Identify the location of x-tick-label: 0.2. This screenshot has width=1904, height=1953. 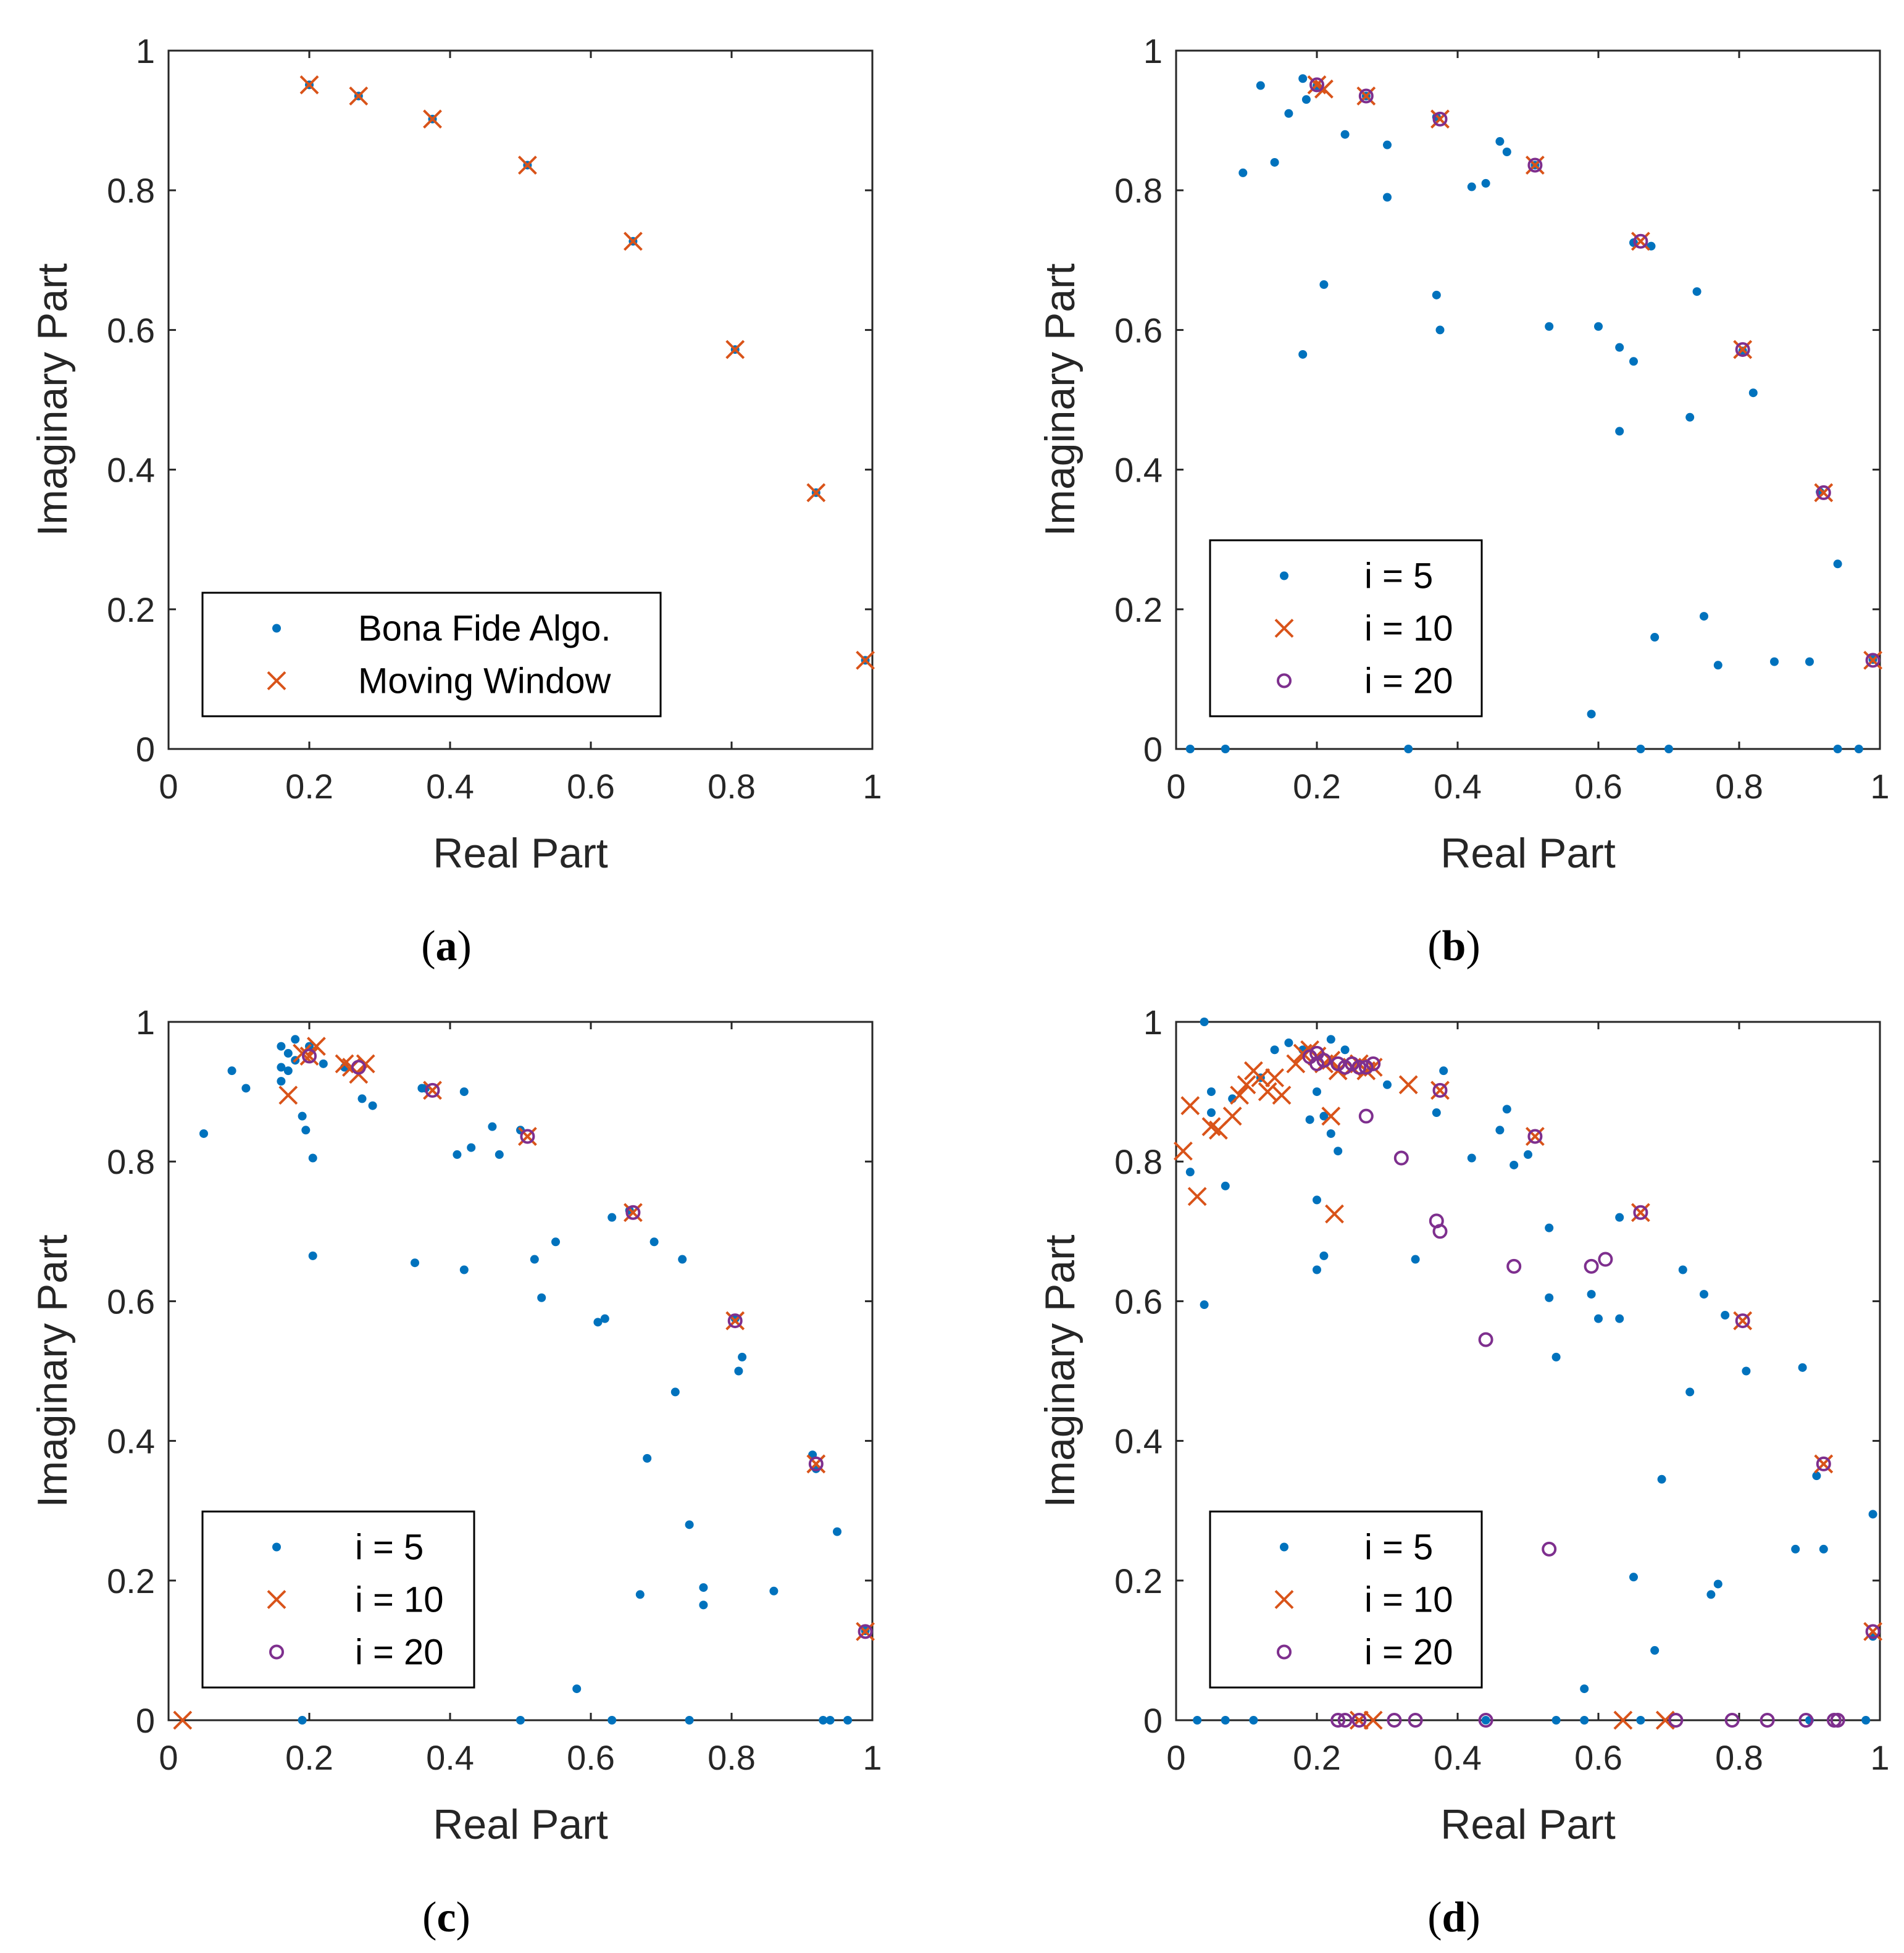
(309, 786).